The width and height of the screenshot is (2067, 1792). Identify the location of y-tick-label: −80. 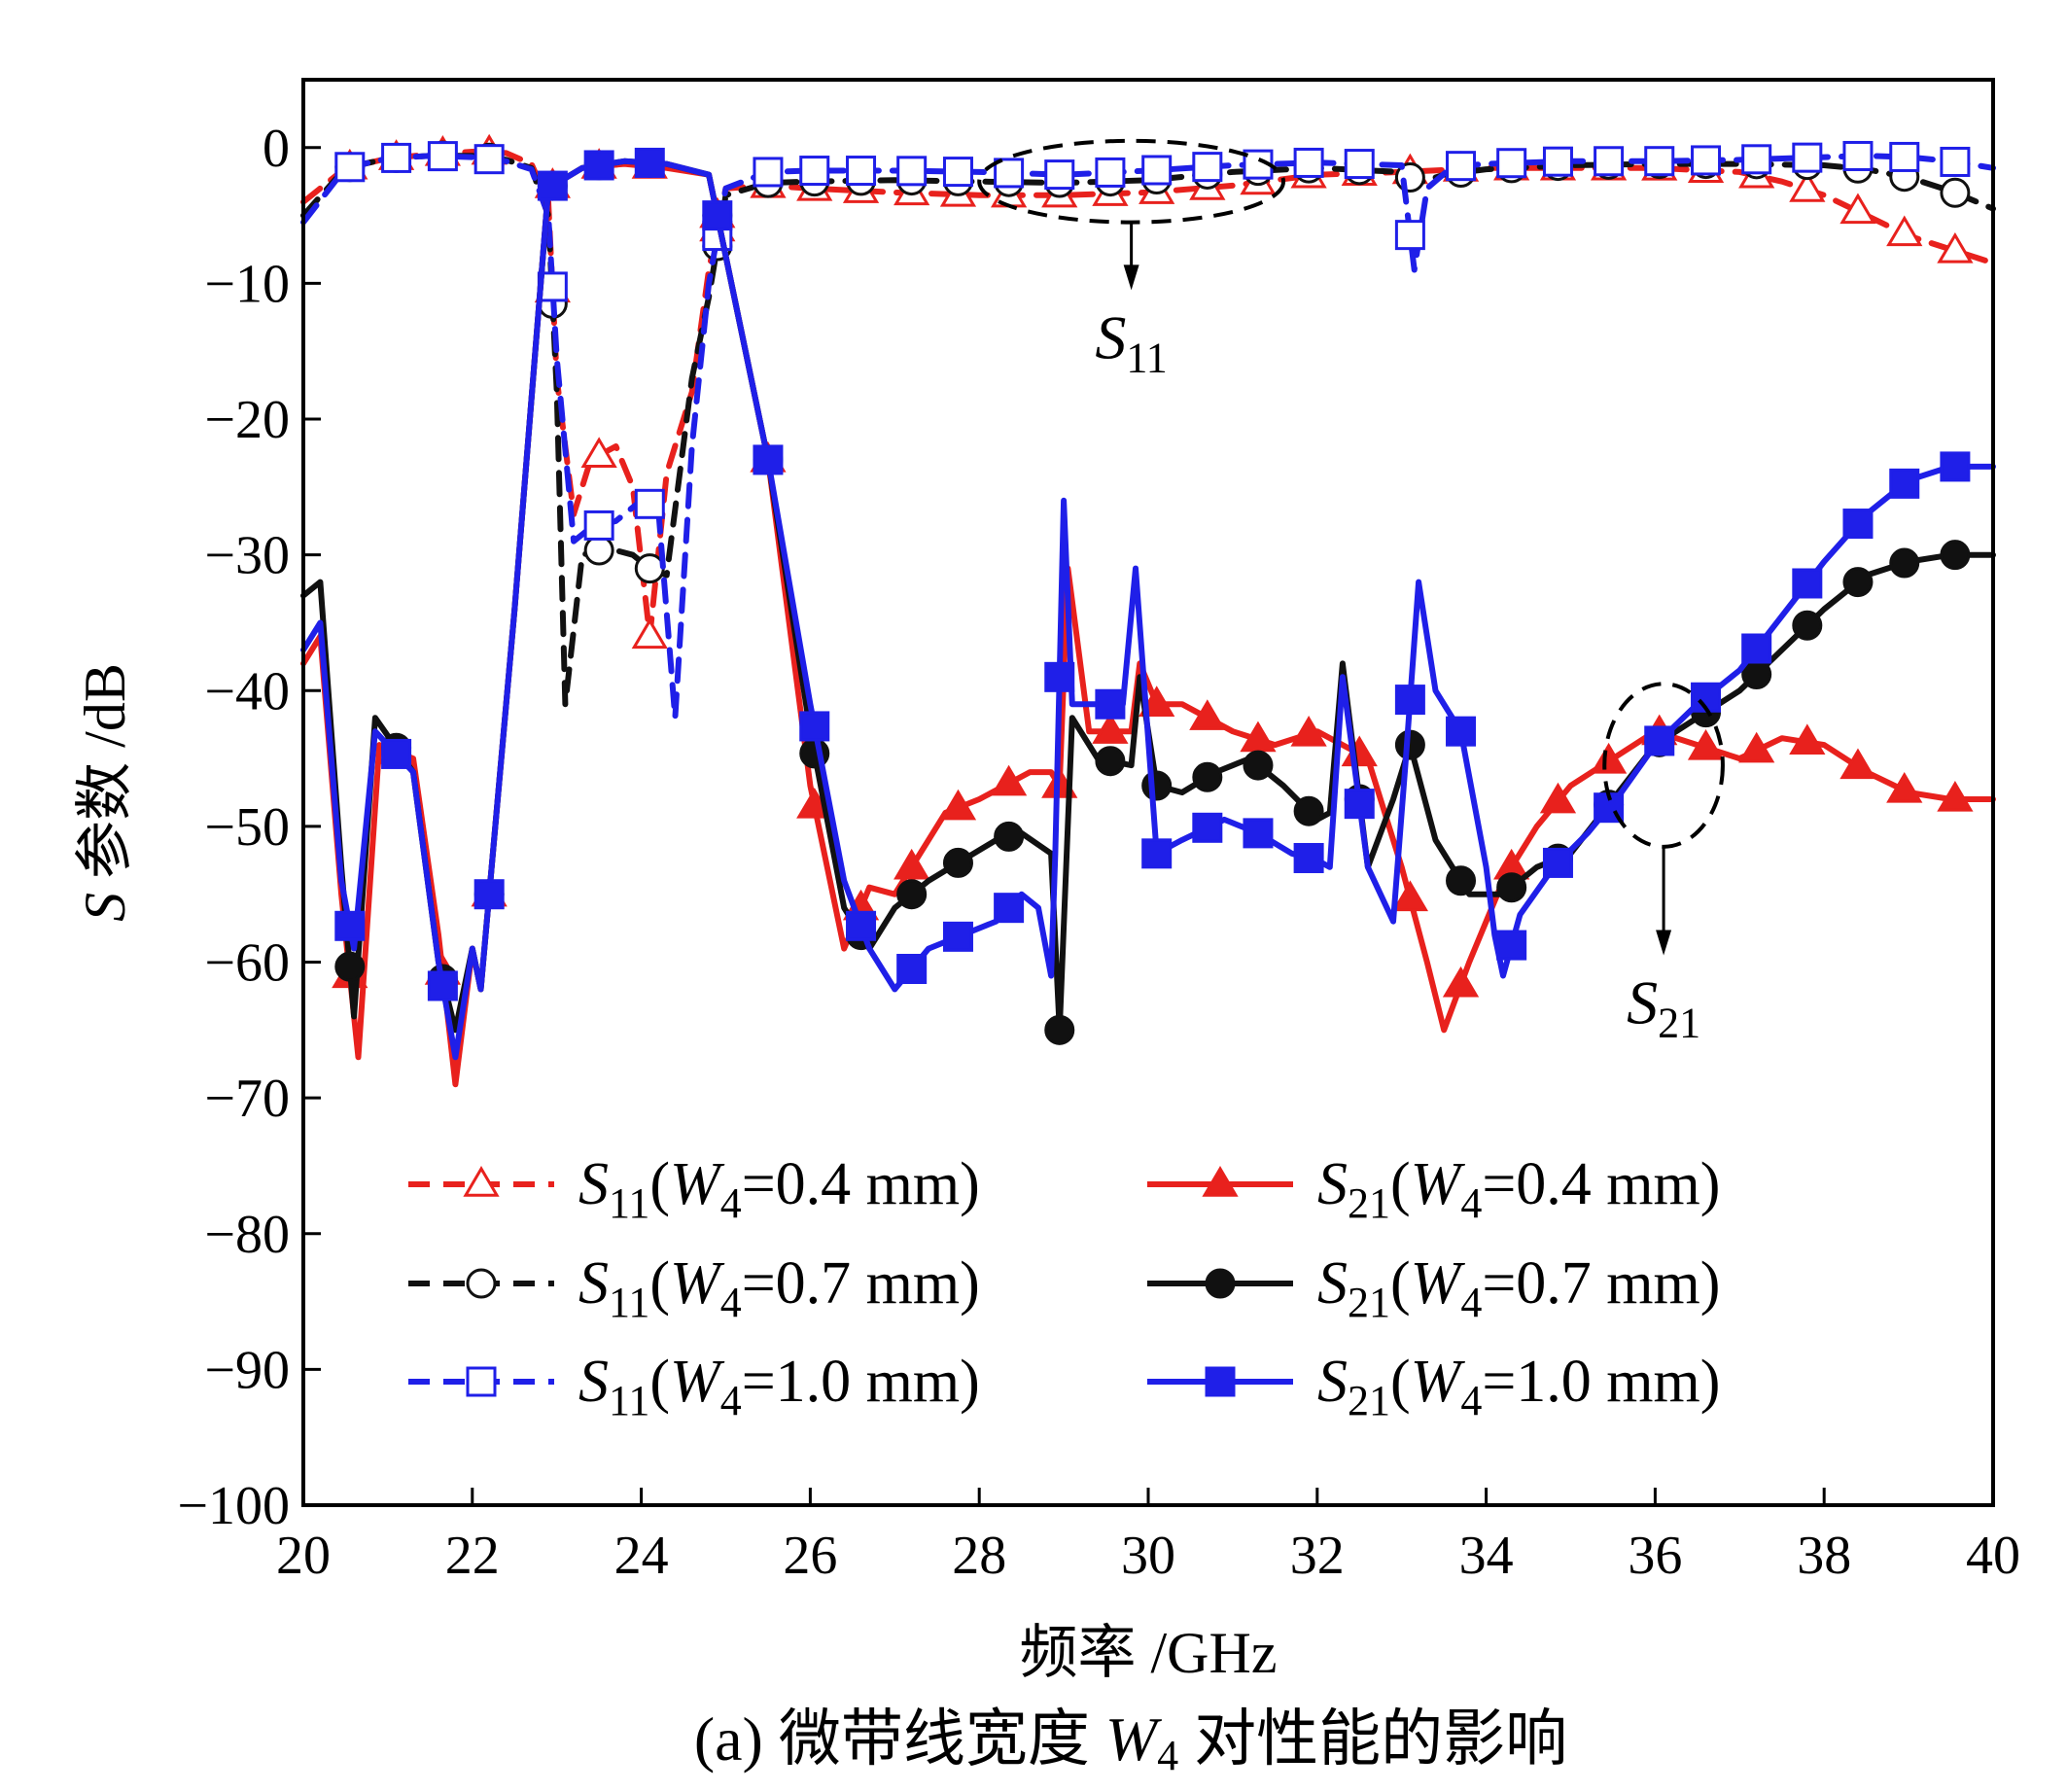
(247, 1235).